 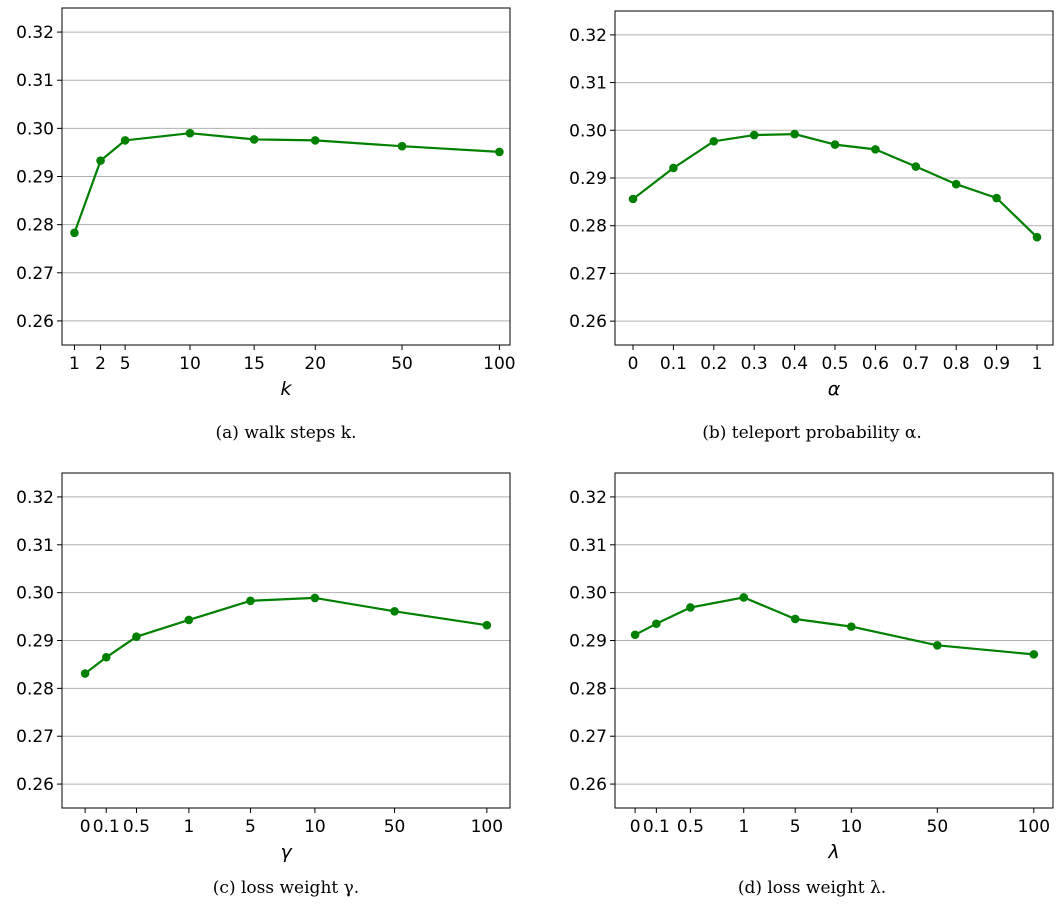 I want to click on x-tick-label: 0.2, so click(x=713, y=364).